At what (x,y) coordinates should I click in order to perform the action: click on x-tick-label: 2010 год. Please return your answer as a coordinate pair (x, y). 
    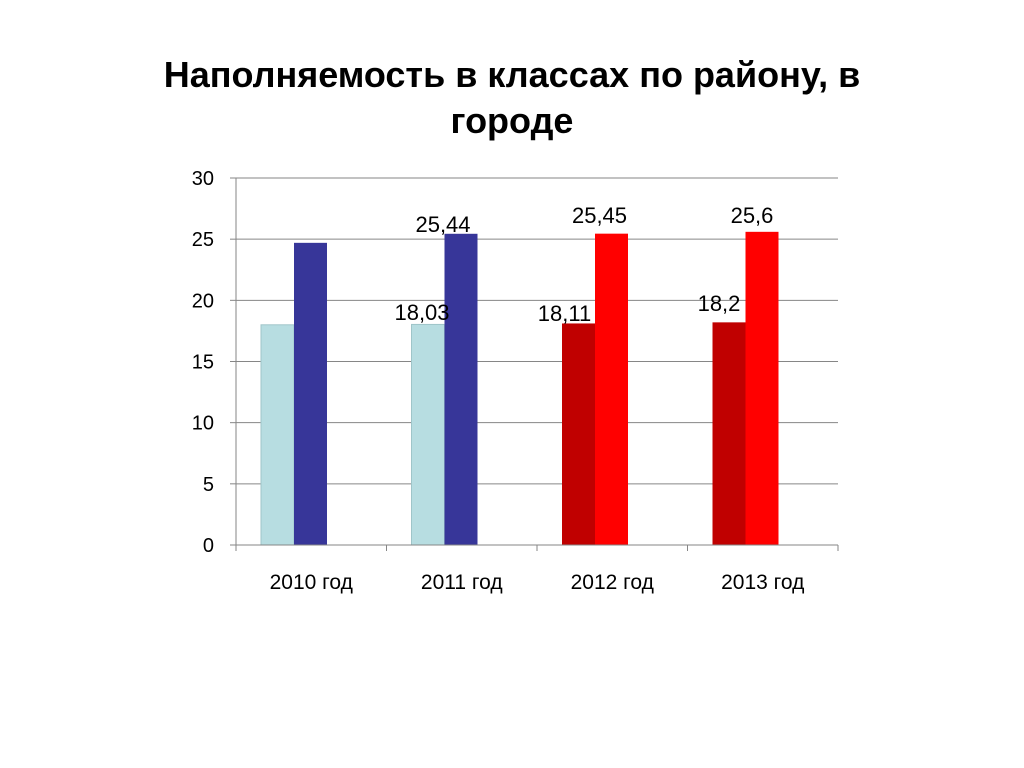
    Looking at the image, I should click on (311, 582).